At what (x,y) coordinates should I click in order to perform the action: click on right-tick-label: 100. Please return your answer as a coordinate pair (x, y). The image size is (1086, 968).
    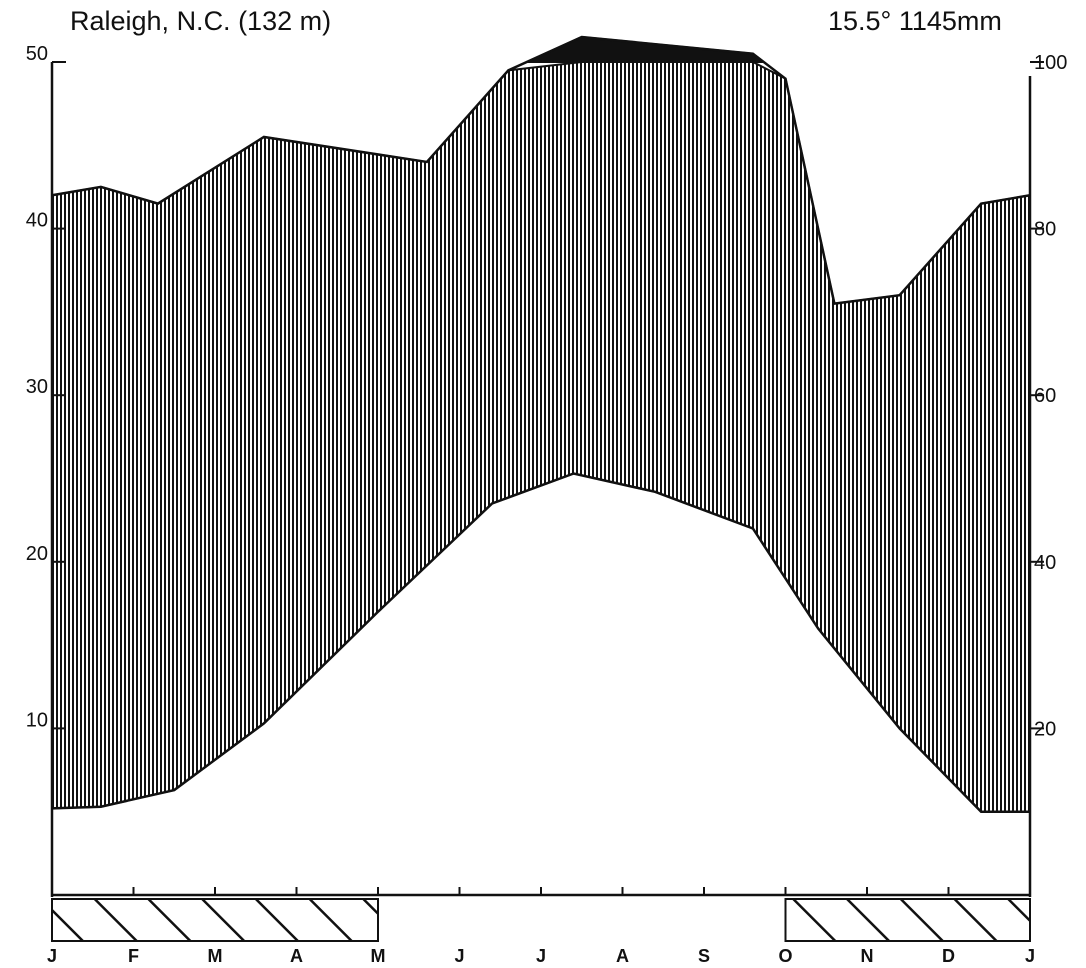
    Looking at the image, I should click on (1050, 63).